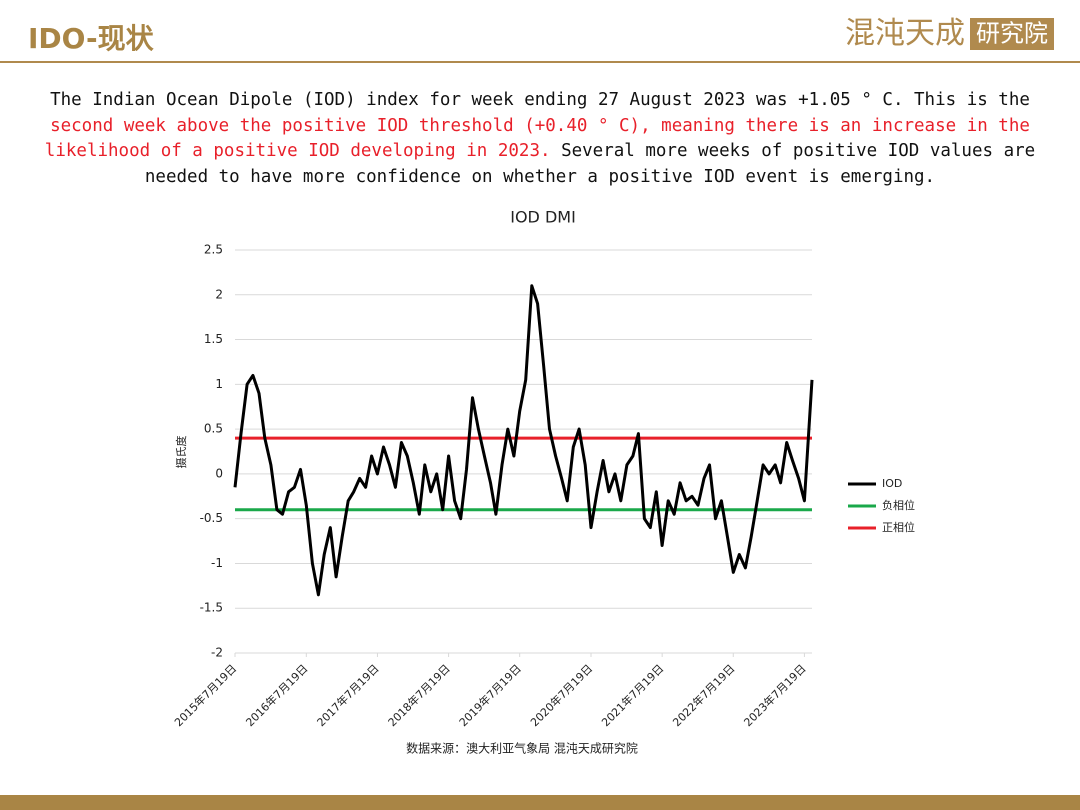 The height and width of the screenshot is (810, 1080). What do you see at coordinates (181, 452) in the screenshot?
I see `y-axis-label: 摄氏度` at bounding box center [181, 452].